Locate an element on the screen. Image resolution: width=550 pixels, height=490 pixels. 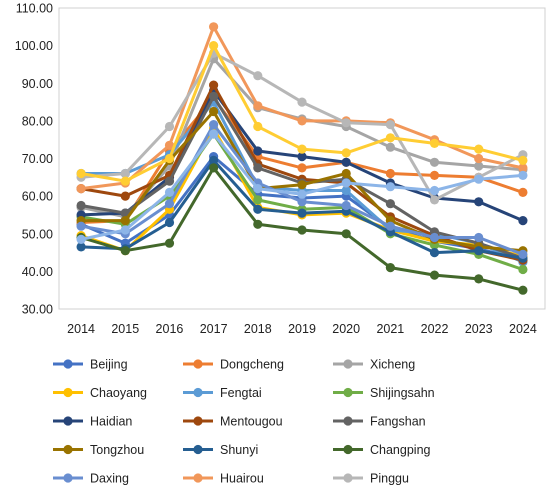
x-tick-label: 2019 is located at coordinates (302, 329).